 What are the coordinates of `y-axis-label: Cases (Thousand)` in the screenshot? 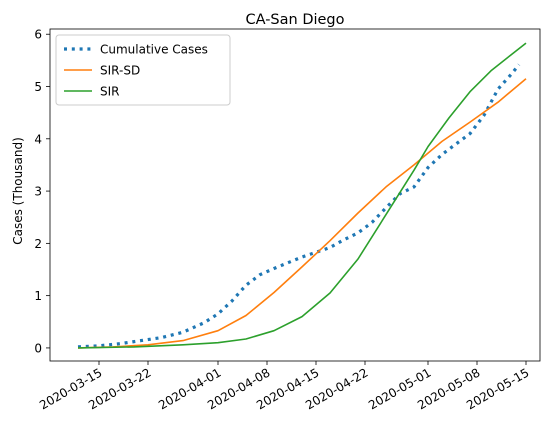 It's located at (18, 191).